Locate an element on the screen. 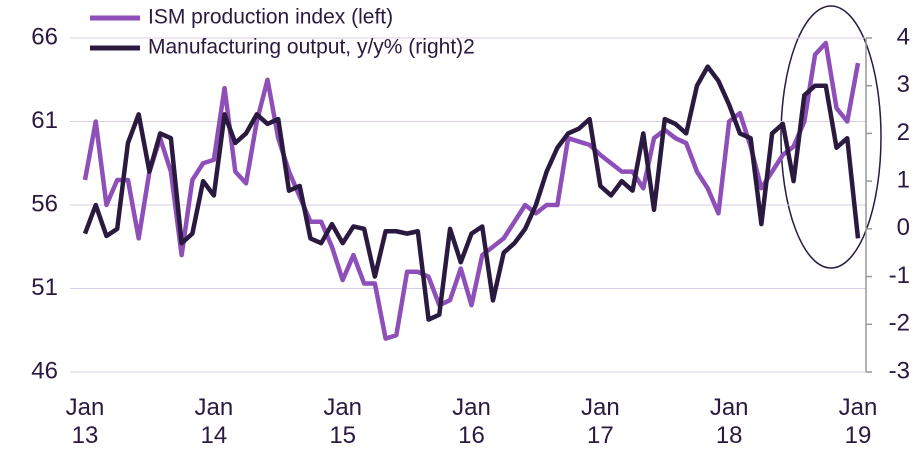  y2-tick-label: -1 is located at coordinates (899, 275).